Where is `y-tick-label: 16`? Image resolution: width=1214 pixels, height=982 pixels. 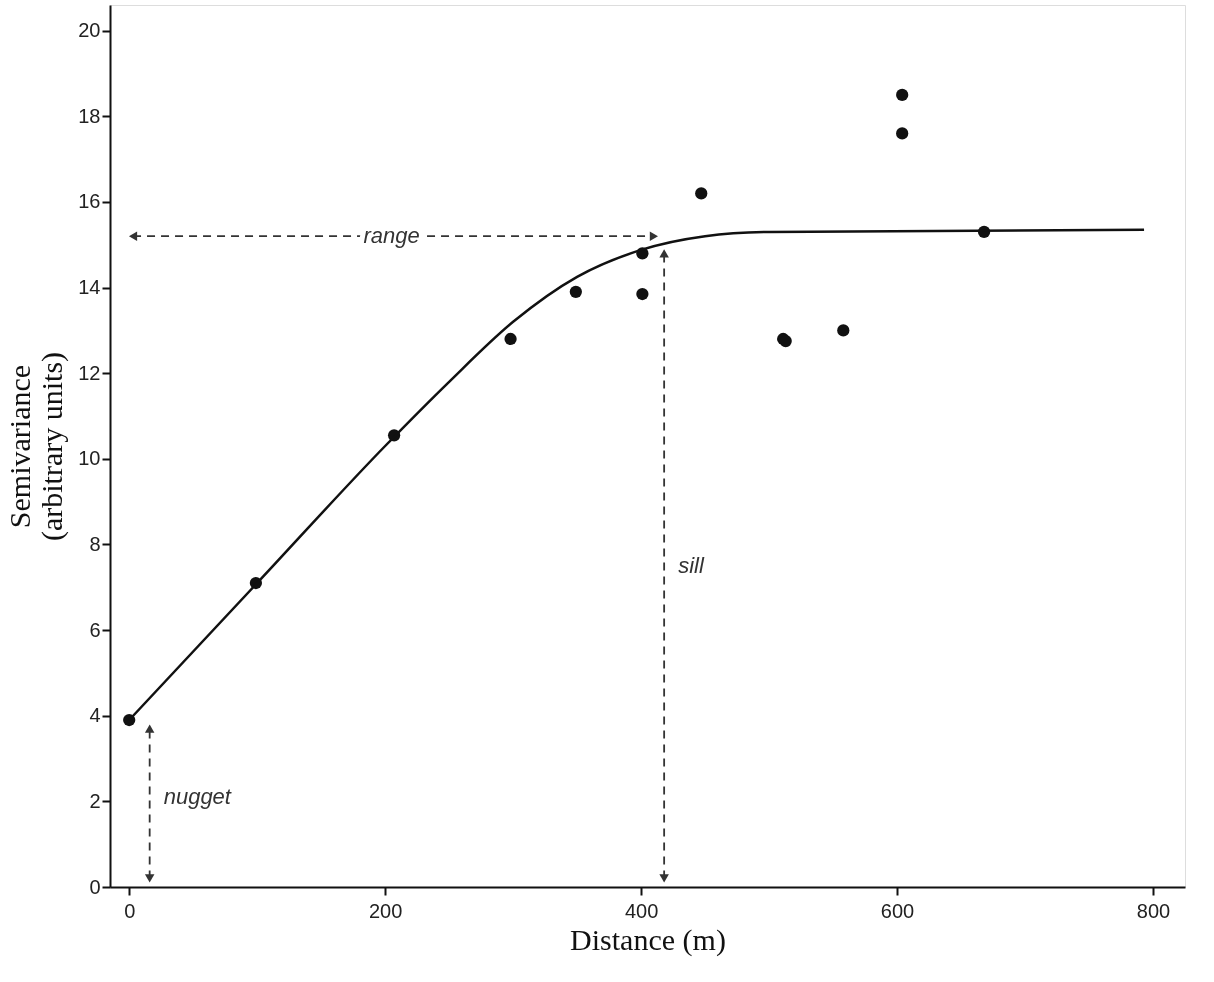
y-tick-label: 16 is located at coordinates (89, 201).